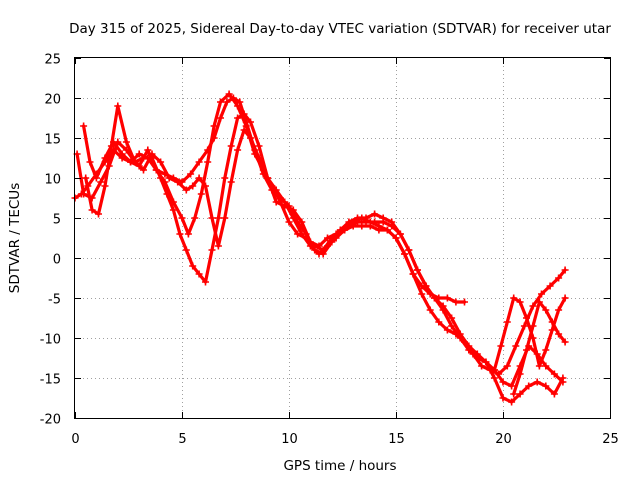 The width and height of the screenshot is (640, 480). What do you see at coordinates (52, 60) in the screenshot?
I see `y-tick-label: 25` at bounding box center [52, 60].